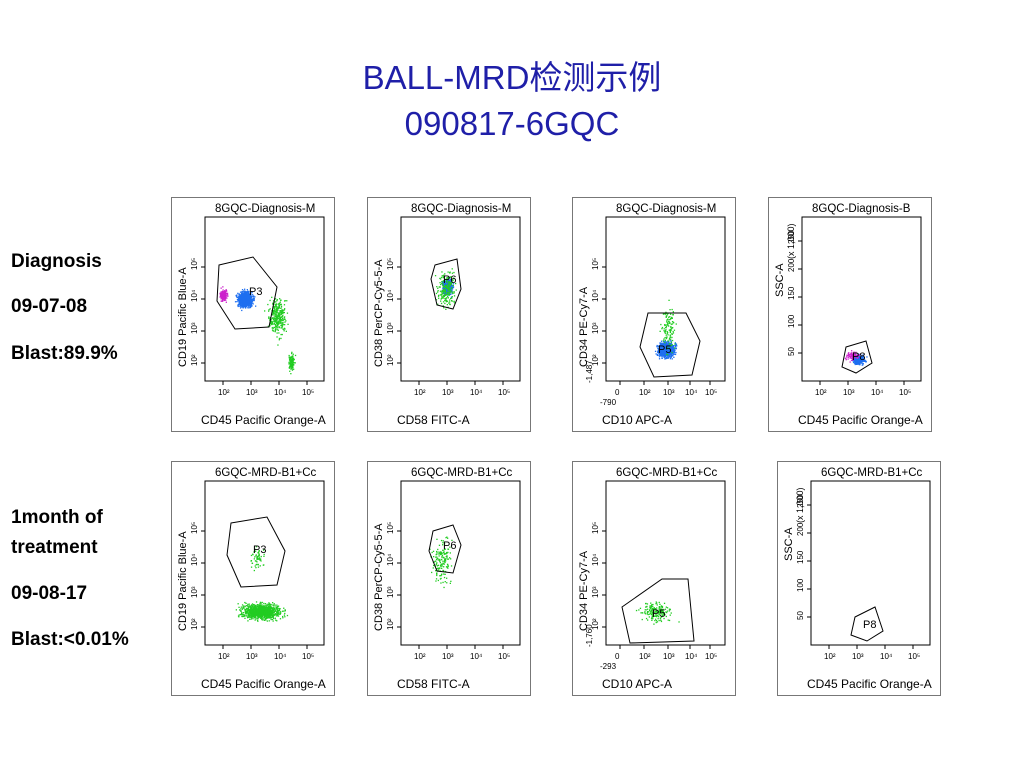  What do you see at coordinates (512, 123) in the screenshot?
I see `slide-subtitle: 090817-6GQC` at bounding box center [512, 123].